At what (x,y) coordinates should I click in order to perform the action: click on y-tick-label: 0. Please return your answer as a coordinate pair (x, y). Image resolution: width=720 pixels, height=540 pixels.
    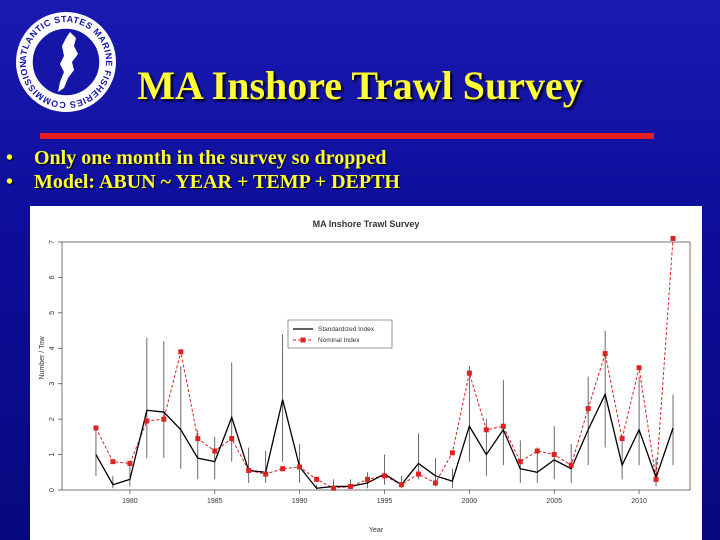
    Looking at the image, I should click on (52, 490).